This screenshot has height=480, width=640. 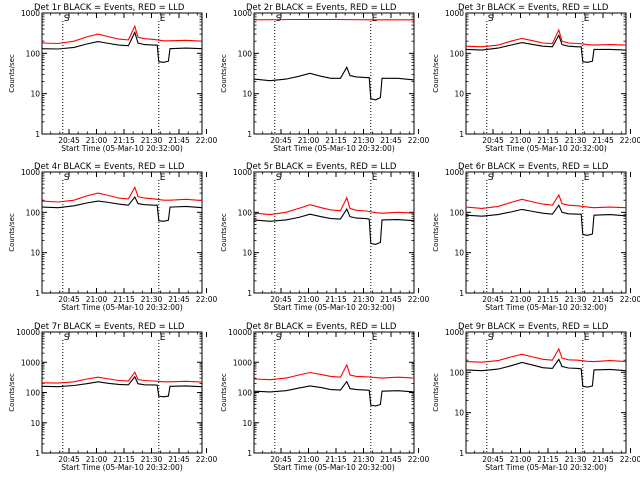 What do you see at coordinates (109, 327) in the screenshot?
I see `panel-title: Det 7r BLACK = Events, RED = LLD` at bounding box center [109, 327].